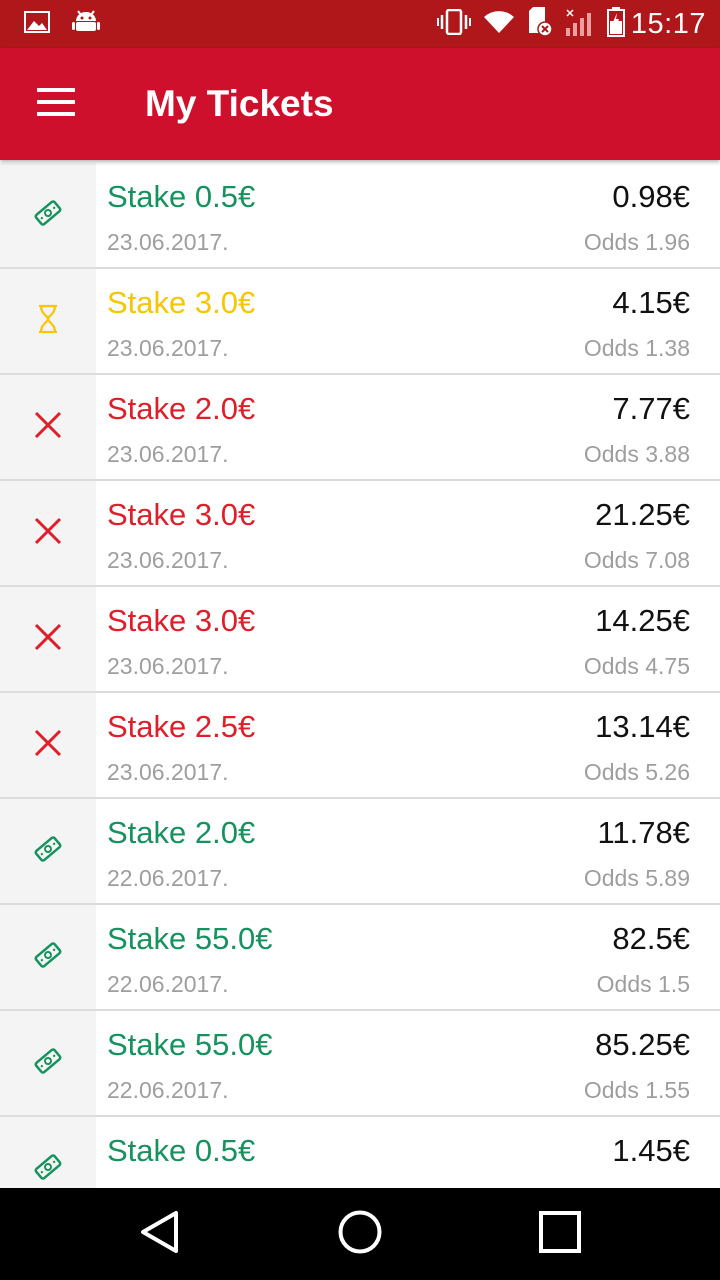 The width and height of the screenshot is (720, 1280). What do you see at coordinates (651, 196) in the screenshot?
I see `ticket-payout: 0.98€` at bounding box center [651, 196].